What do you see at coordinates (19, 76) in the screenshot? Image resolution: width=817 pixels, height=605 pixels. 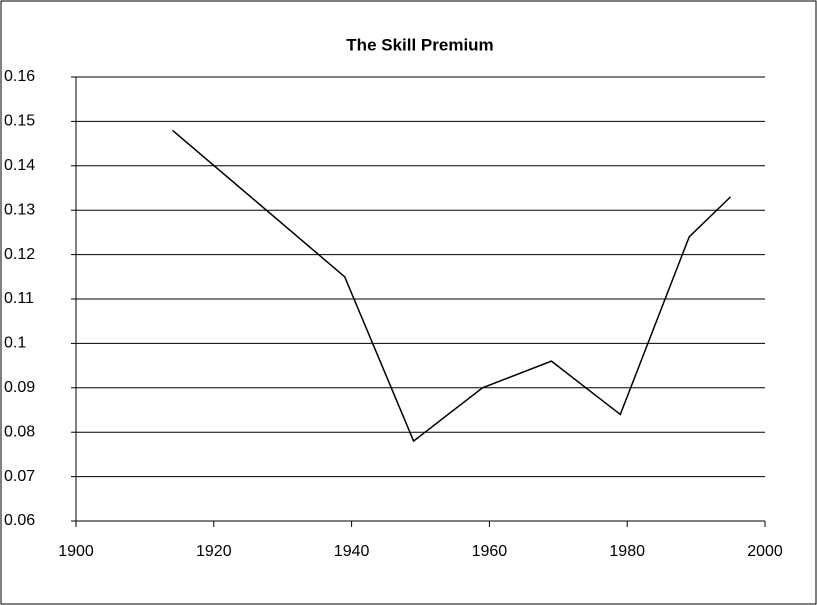 I see `y-tick-label: 0.16` at bounding box center [19, 76].